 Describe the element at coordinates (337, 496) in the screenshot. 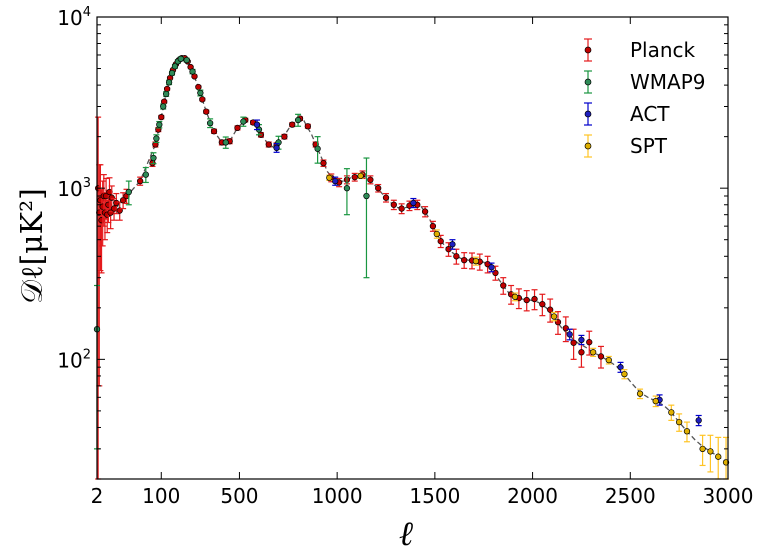

I see `x-tick-label: 1000` at that location.